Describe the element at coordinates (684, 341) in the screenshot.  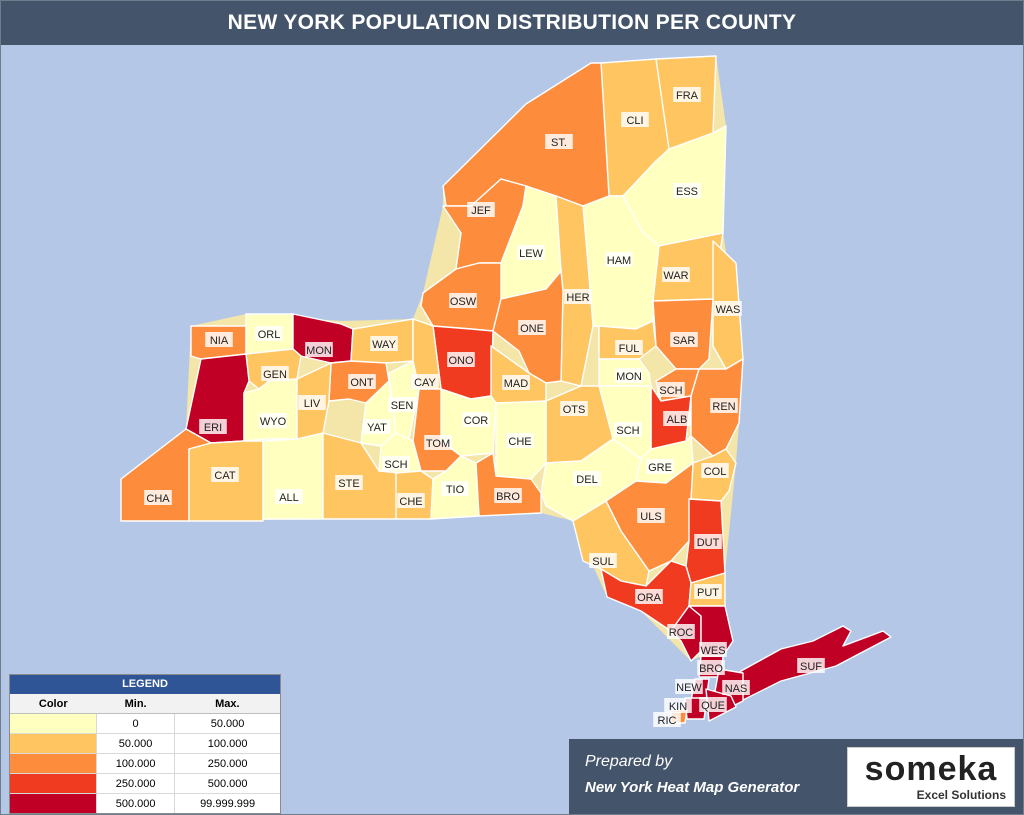
I see `county-label: SAR` at that location.